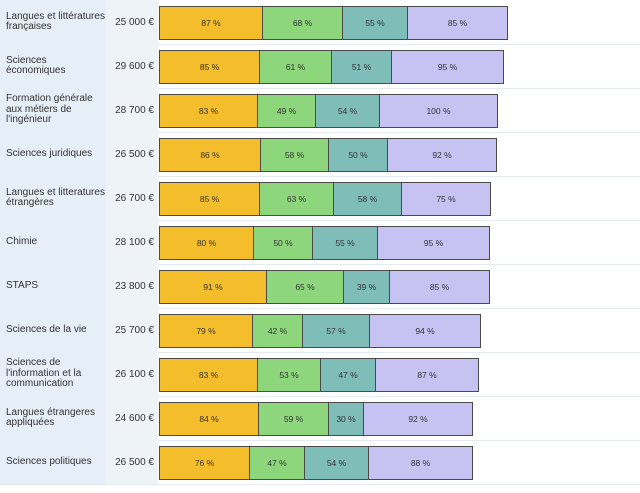 The height and width of the screenshot is (493, 640). Describe the element at coordinates (427, 375) in the screenshot. I see `data-label: 87 %` at that location.